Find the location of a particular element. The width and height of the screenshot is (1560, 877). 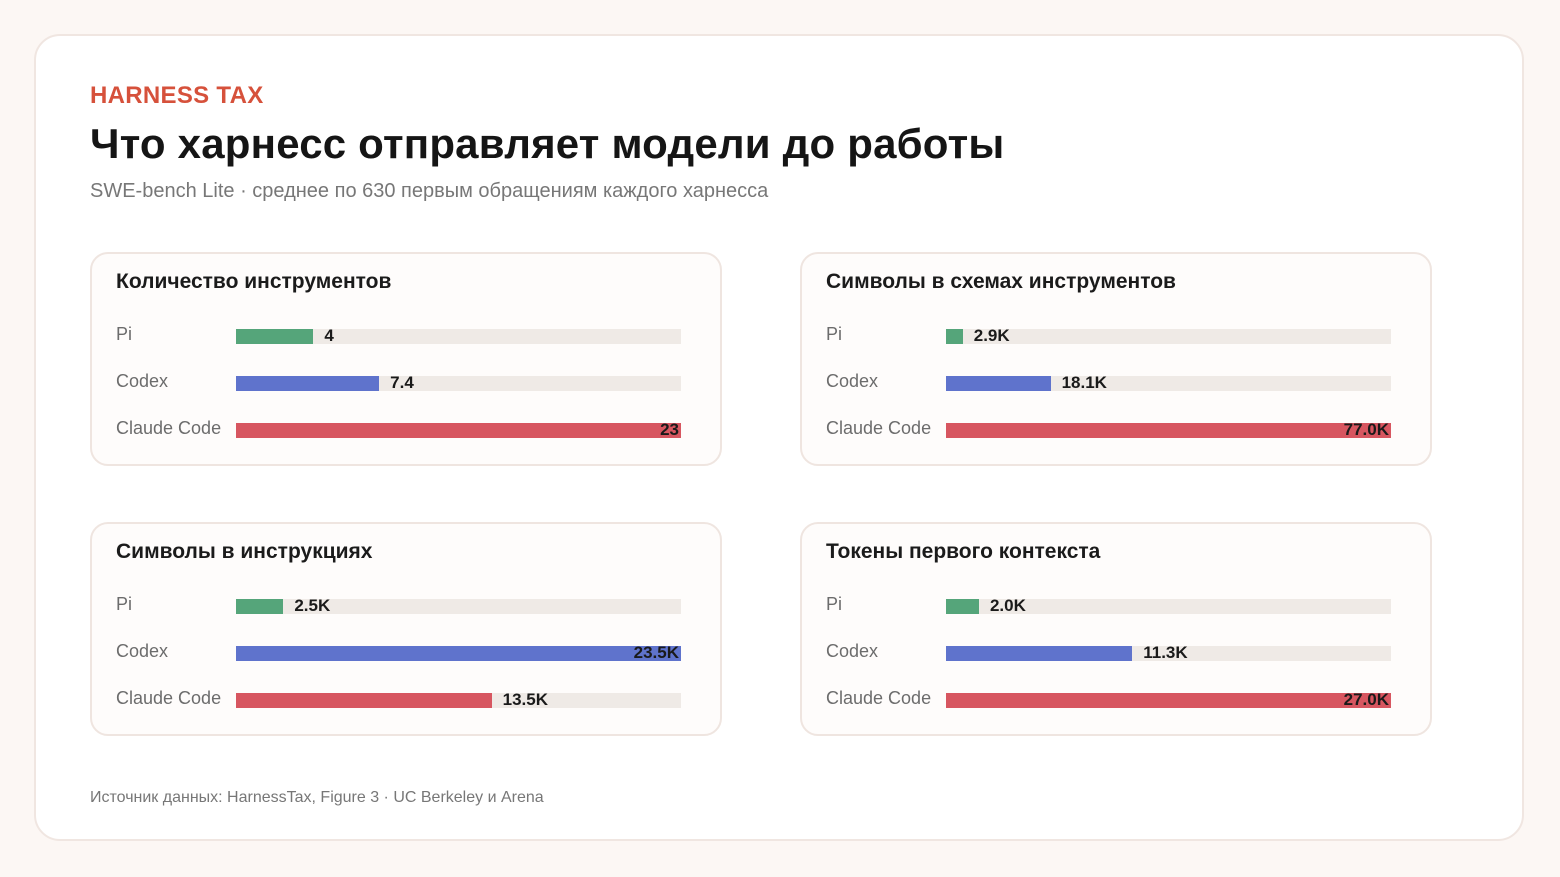

bar-row: Claude Code 13.5K is located at coordinates (406, 699).